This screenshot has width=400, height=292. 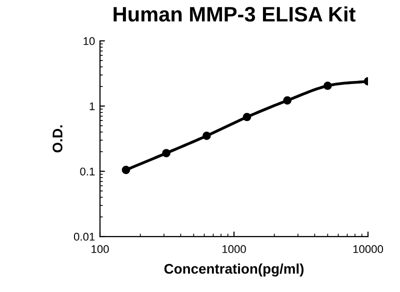 What do you see at coordinates (234, 249) in the screenshot?
I see `x-tick-label: 1000` at bounding box center [234, 249].